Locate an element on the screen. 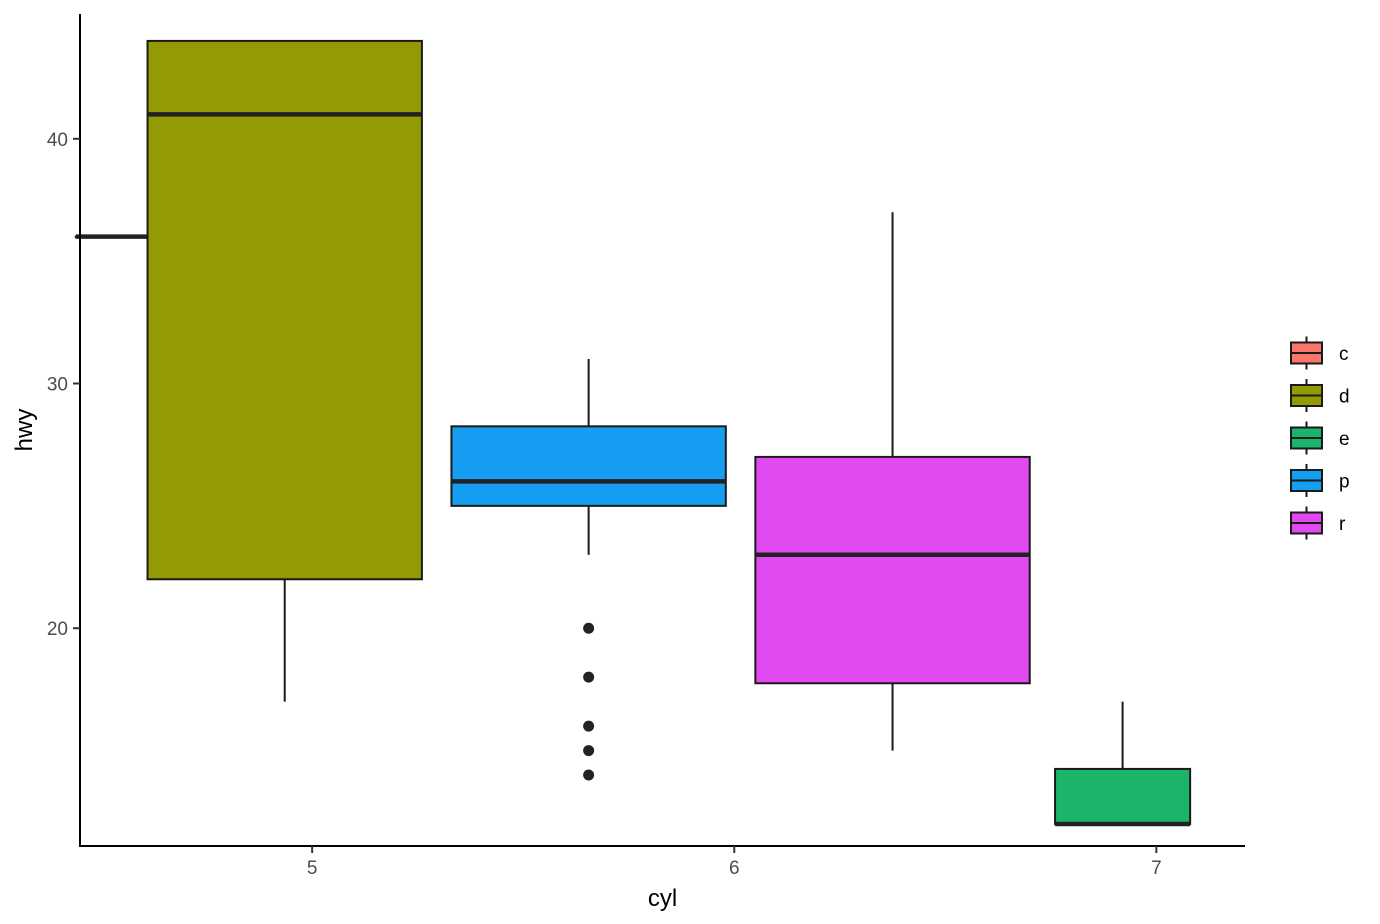 The height and width of the screenshot is (924, 1380). legend: c de pr is located at coordinates (1320, 438).